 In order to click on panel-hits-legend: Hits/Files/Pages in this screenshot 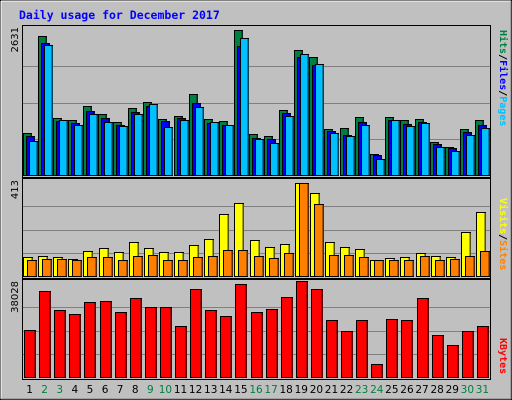, I will do `click(503, 78)`.